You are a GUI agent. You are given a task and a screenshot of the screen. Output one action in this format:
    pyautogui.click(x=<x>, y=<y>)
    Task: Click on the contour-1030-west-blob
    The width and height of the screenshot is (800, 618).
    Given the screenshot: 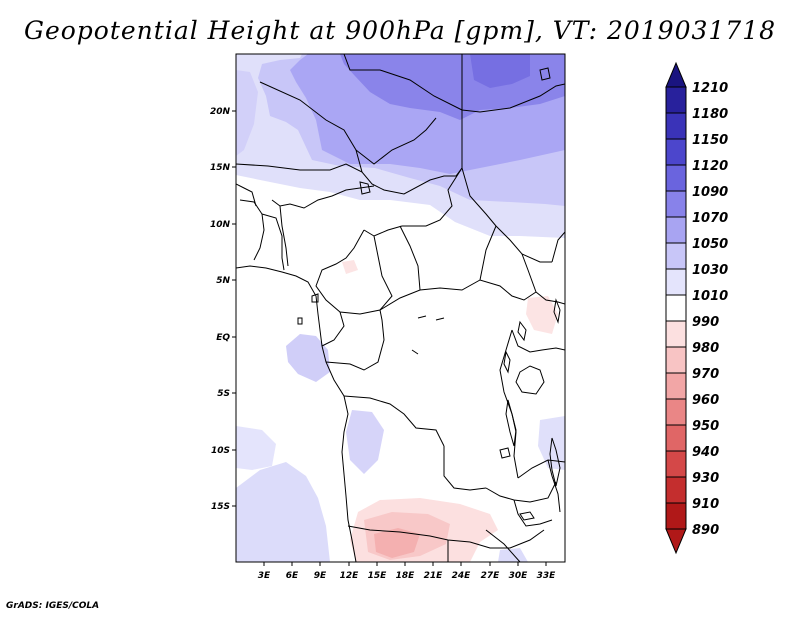 What is the action you would take?
    pyautogui.click(x=247, y=113)
    